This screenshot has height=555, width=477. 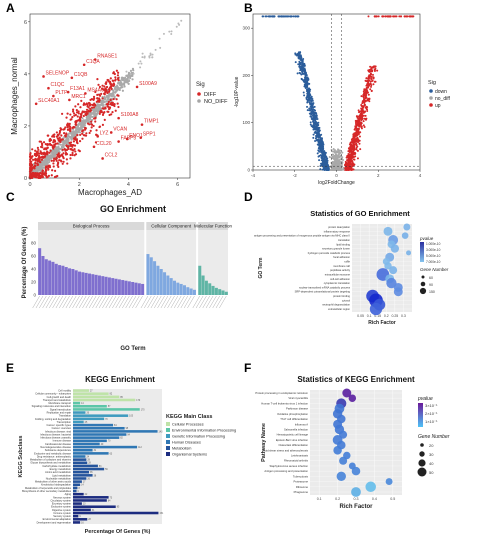 I want to click on gene-label: C1QB, so click(x=81, y=75).